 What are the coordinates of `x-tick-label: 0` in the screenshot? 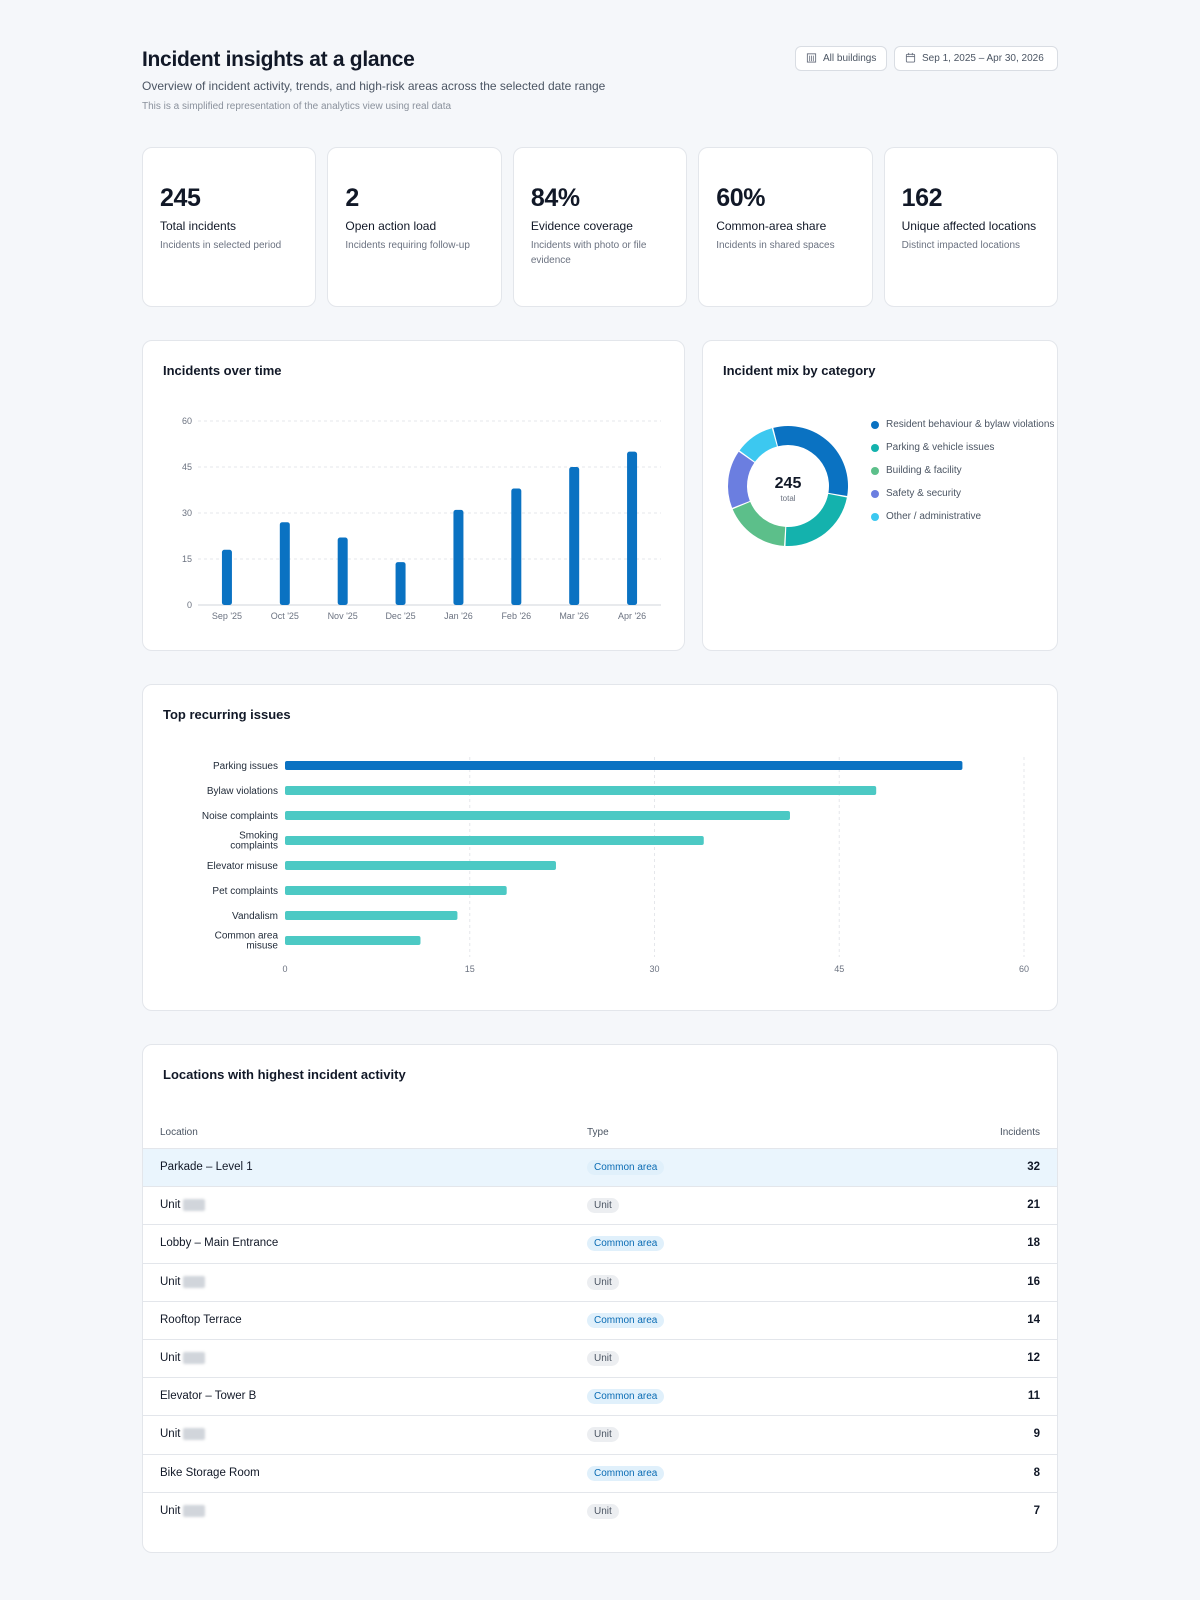 It's located at (284, 969).